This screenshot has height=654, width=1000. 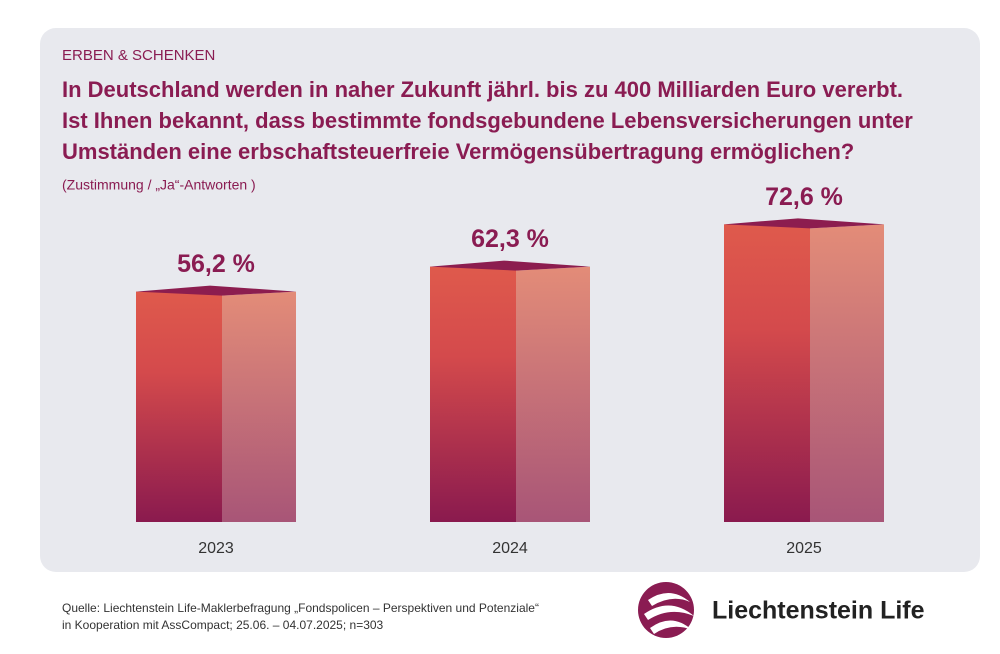 I want to click on value-label: 56,2 %, so click(x=216, y=264).